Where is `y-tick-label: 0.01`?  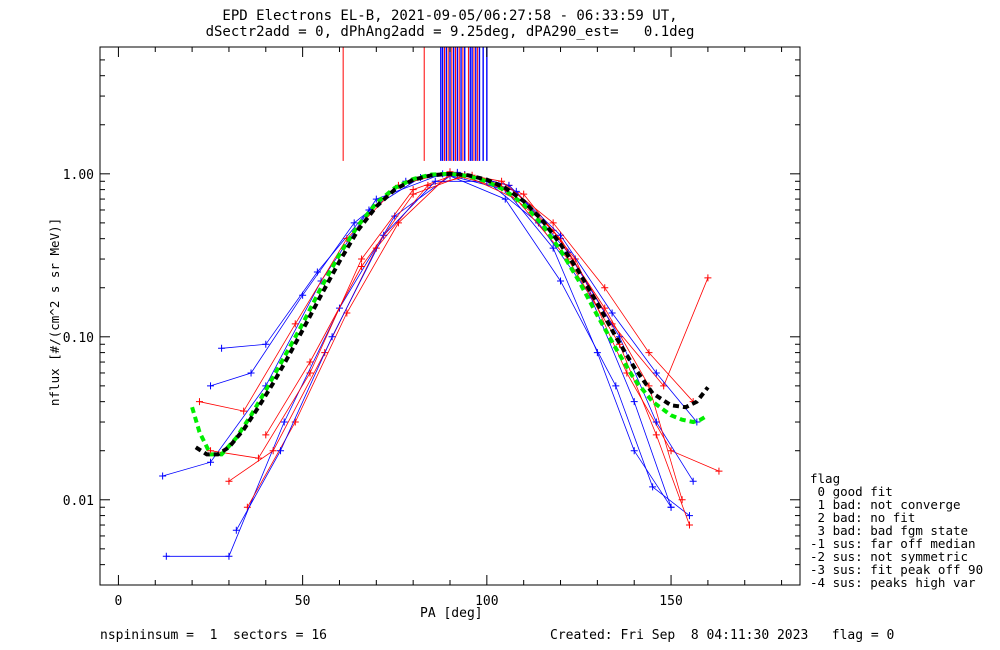 y-tick-label: 0.01 is located at coordinates (78, 501).